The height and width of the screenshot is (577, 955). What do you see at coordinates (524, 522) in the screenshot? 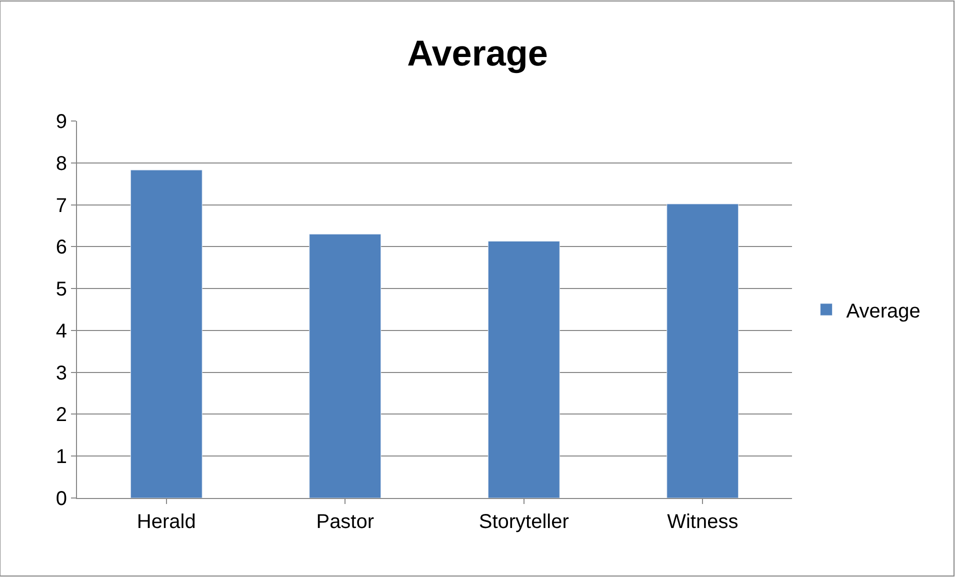
I see `x-tick-label: Storyteller` at bounding box center [524, 522].